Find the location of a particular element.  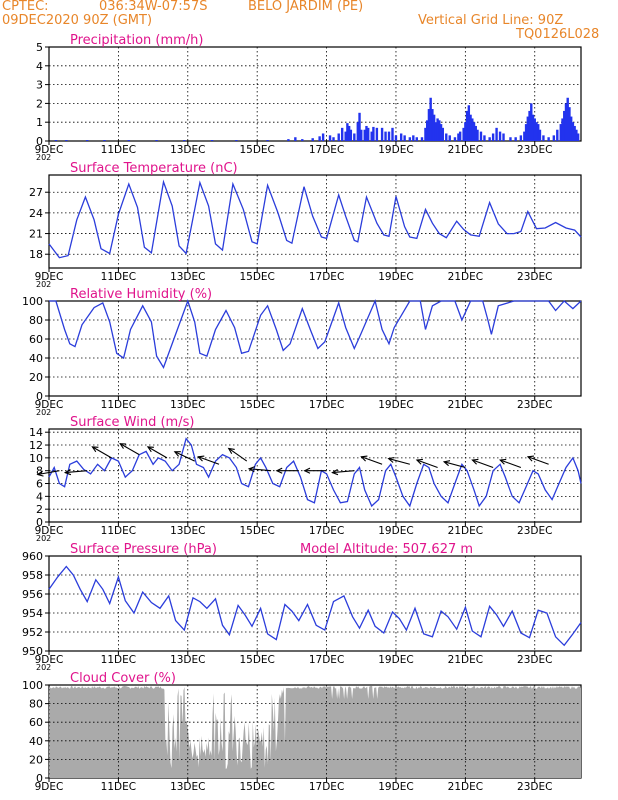

y-tick-label: 80 is located at coordinates (36, 704).